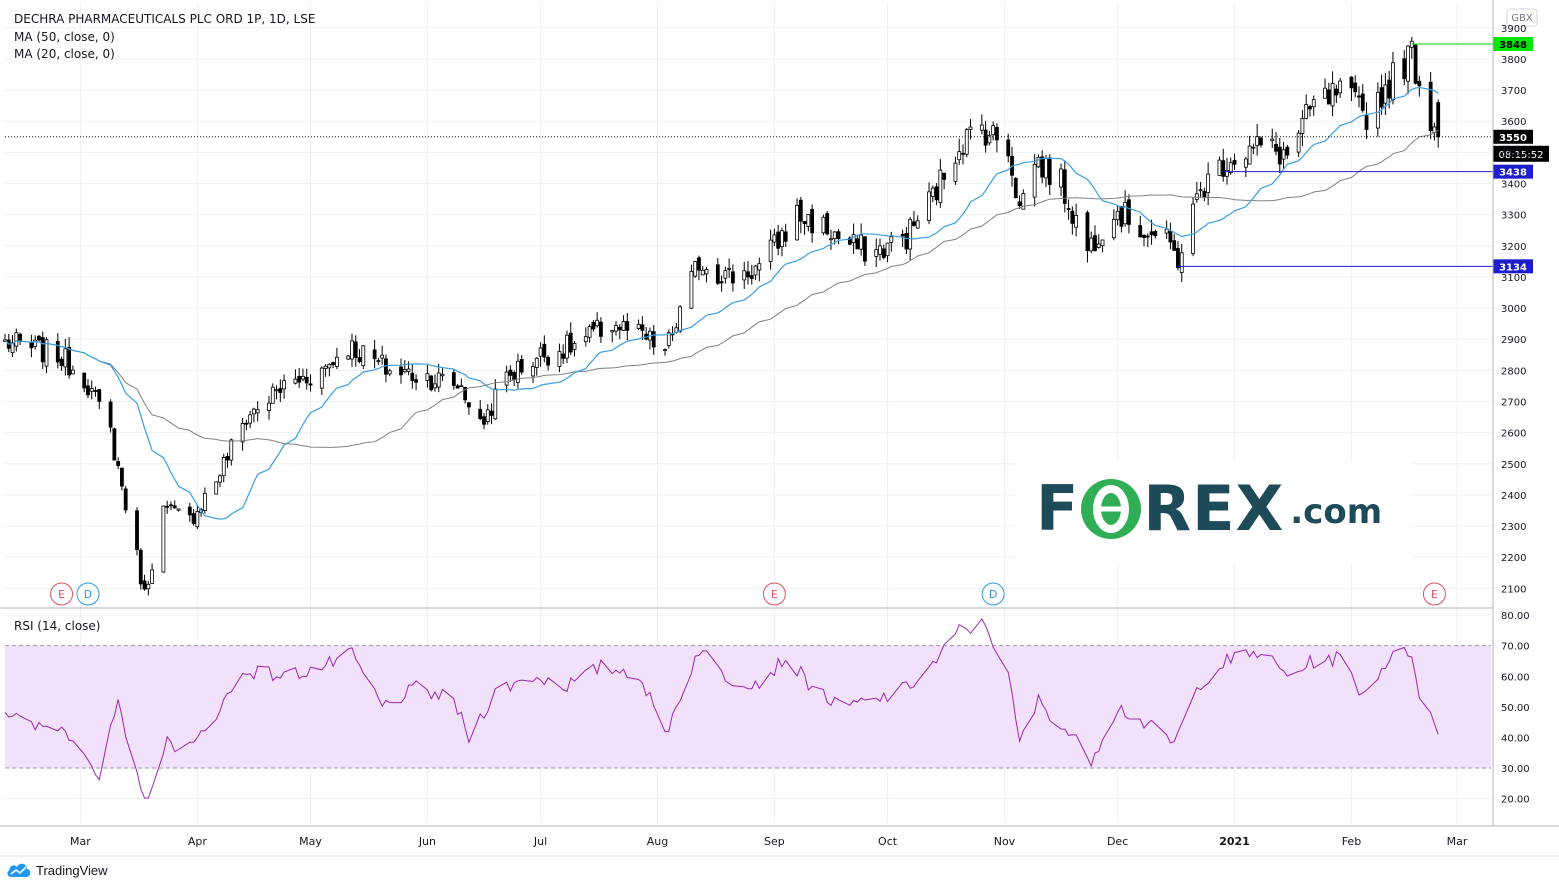 This screenshot has height=890, width=1559. Describe the element at coordinates (1513, 136) in the screenshot. I see `price-label-bg` at that location.